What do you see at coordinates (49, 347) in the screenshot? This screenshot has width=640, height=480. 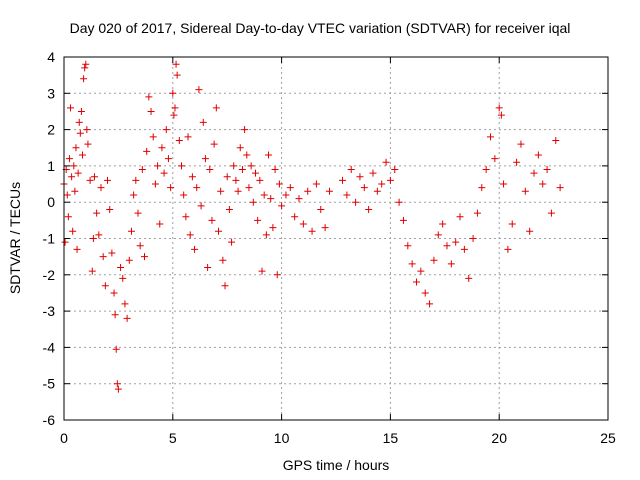 I see `y-tick-label: -4` at bounding box center [49, 347].